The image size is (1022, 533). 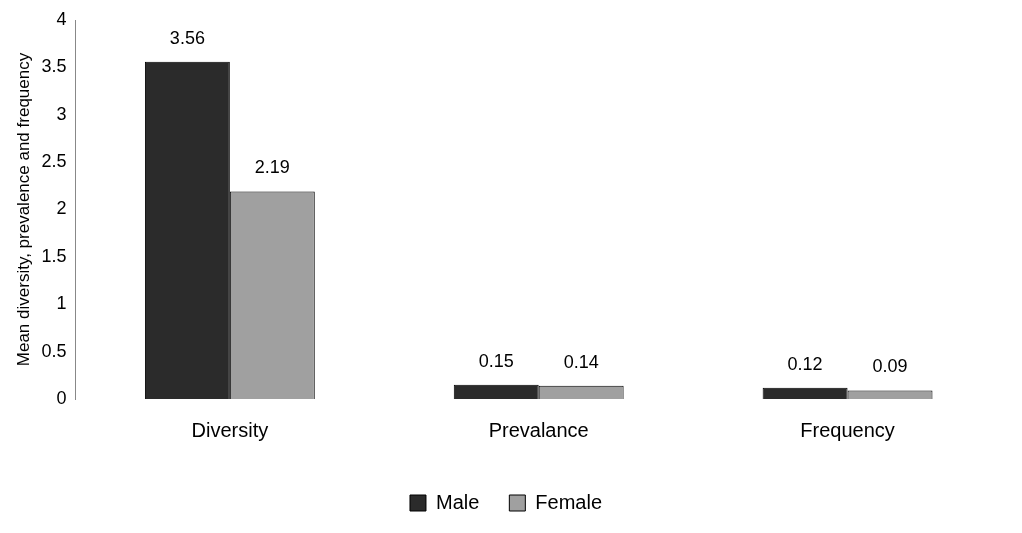 What do you see at coordinates (54, 350) in the screenshot?
I see `y-tick-label: 0.5` at bounding box center [54, 350].